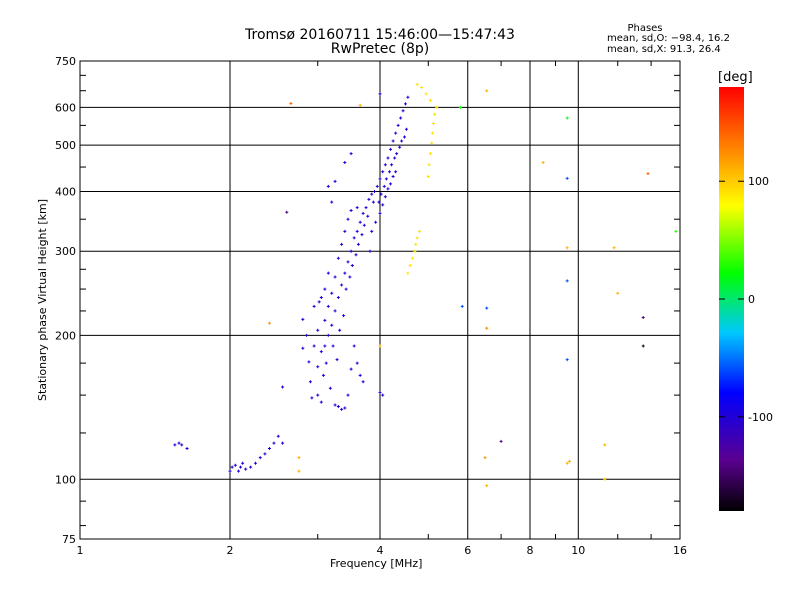 This screenshot has width=800, height=600. What do you see at coordinates (376, 563) in the screenshot?
I see `x-axis-label: Frequency [MHz]` at bounding box center [376, 563].